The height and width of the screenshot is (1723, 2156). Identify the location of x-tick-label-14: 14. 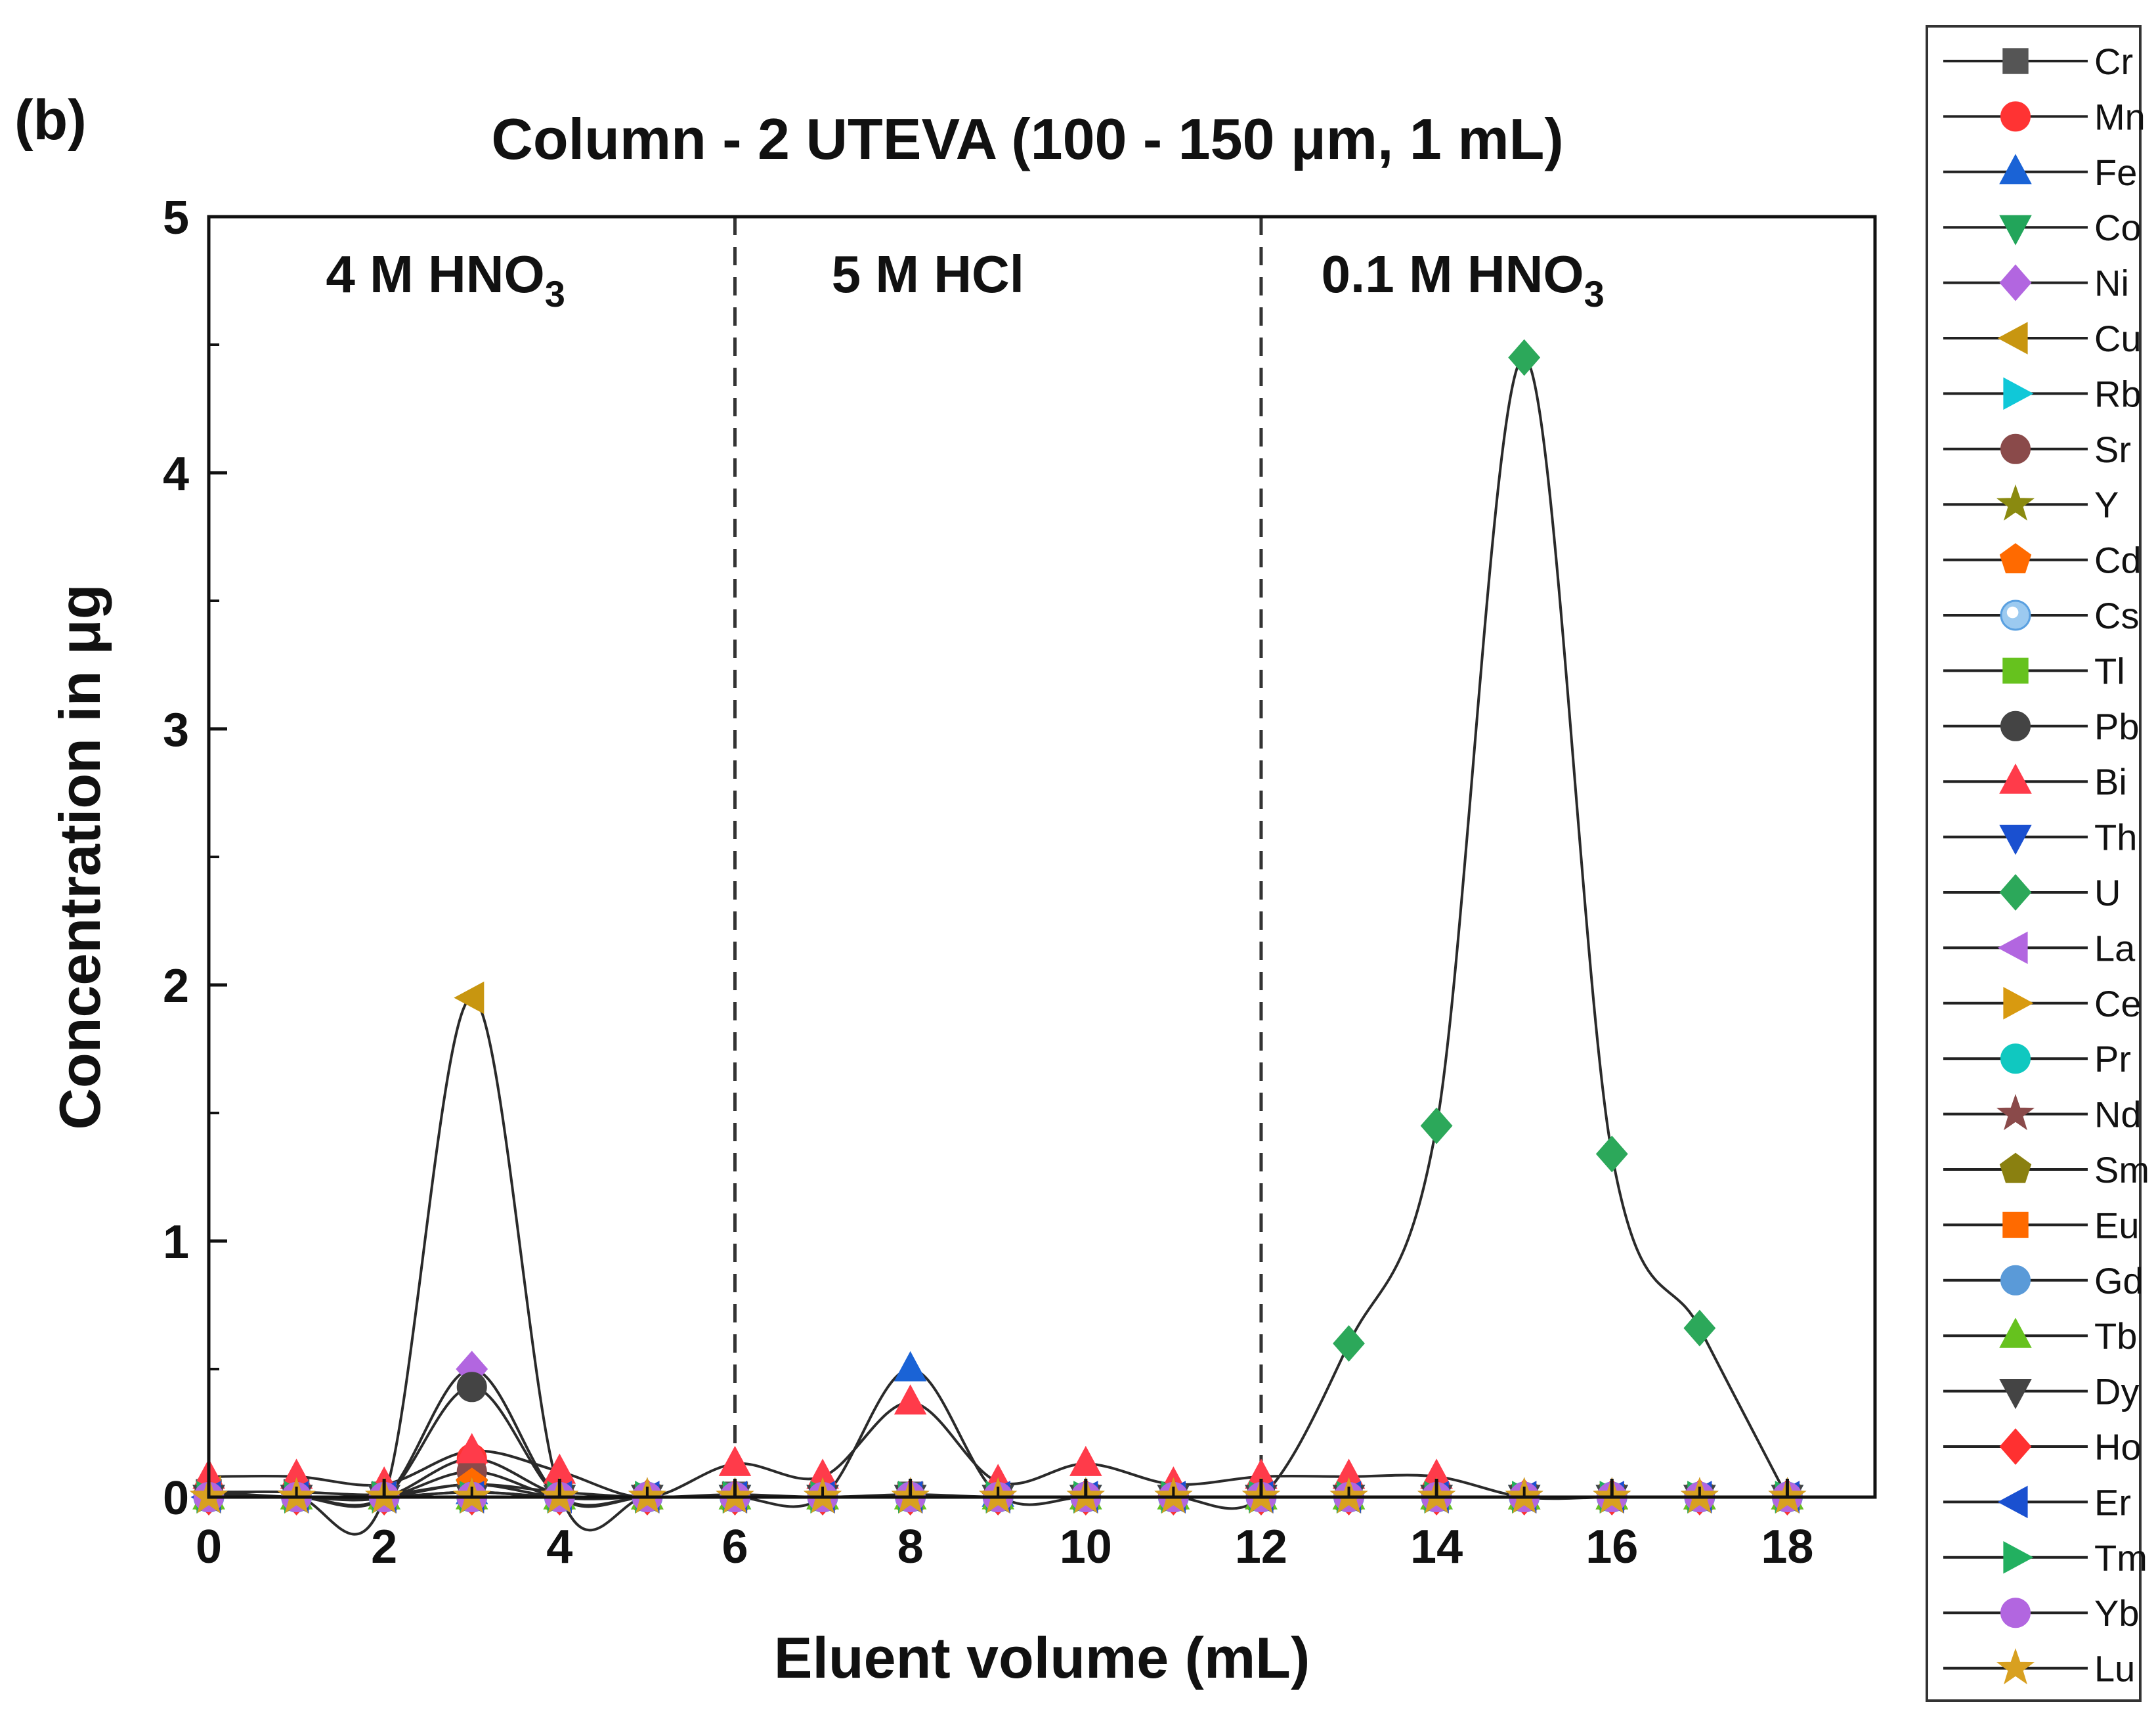
(1436, 1547).